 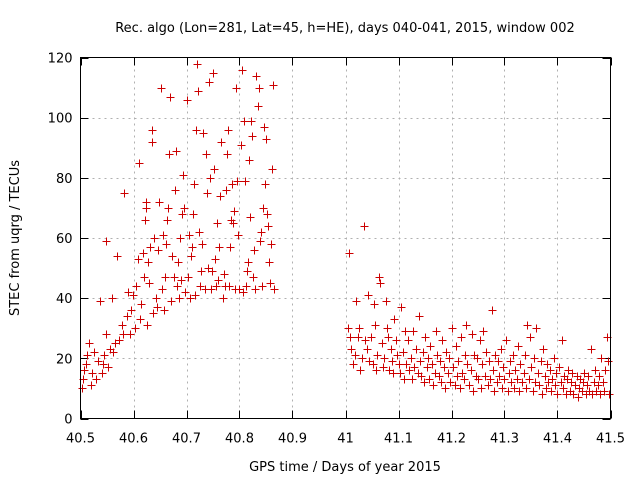 I want to click on y-tick-label: 80, so click(x=64, y=179).